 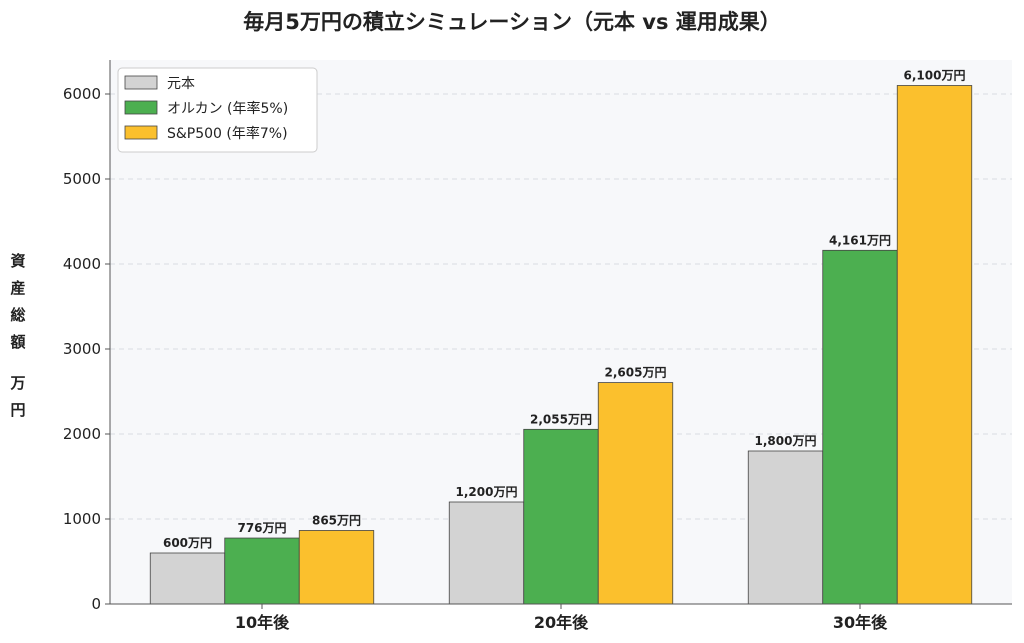 What do you see at coordinates (935, 76) in the screenshot?
I see `data-label: 6,100万円` at bounding box center [935, 76].